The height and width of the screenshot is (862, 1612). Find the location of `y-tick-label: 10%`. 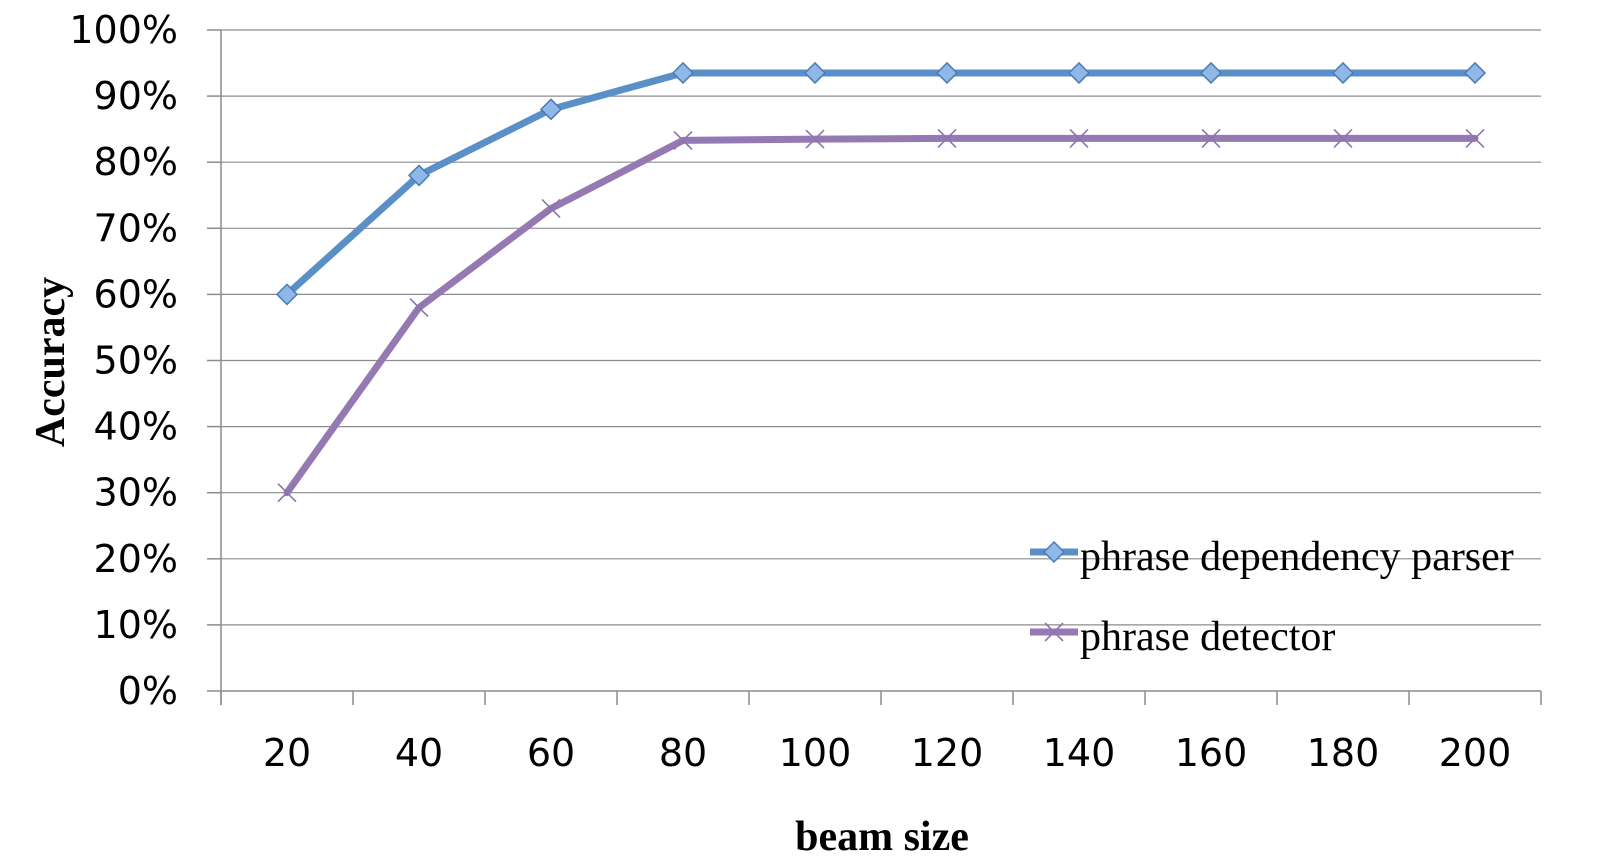

y-tick-label: 10% is located at coordinates (136, 625).